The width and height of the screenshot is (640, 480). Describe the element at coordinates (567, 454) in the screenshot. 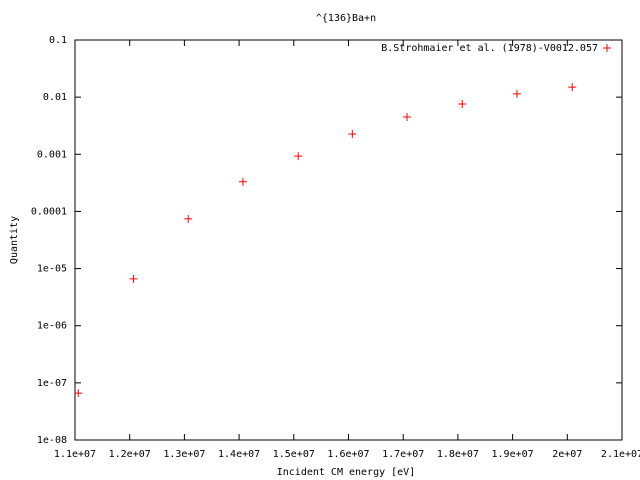

I see `x-tick-label: 2e+07` at that location.